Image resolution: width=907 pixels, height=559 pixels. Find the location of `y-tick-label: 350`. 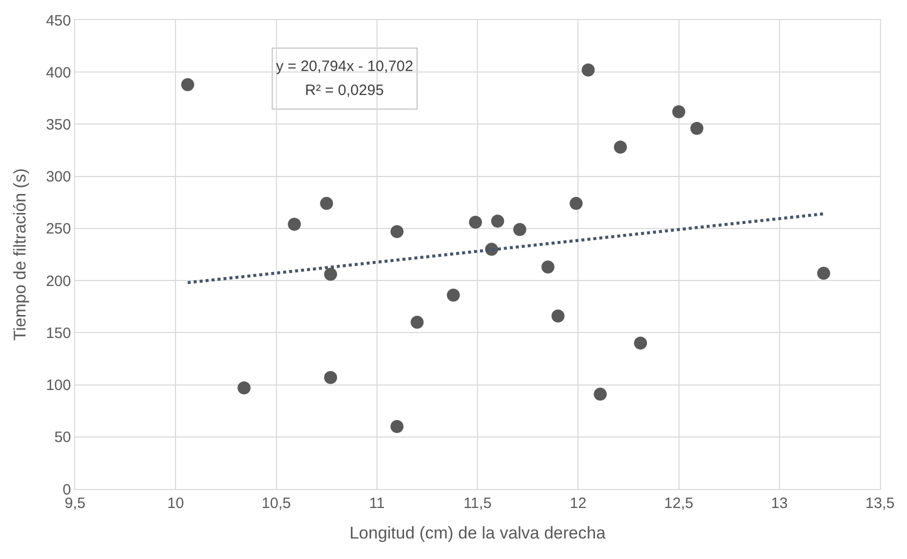

y-tick-label: 350 is located at coordinates (58, 125).